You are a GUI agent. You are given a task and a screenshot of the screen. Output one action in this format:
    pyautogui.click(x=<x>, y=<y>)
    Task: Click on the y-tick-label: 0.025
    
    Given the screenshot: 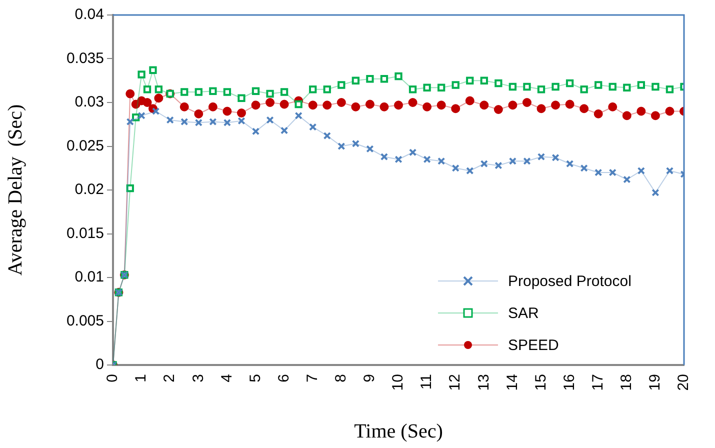 What is the action you would take?
    pyautogui.click(x=85, y=145)
    